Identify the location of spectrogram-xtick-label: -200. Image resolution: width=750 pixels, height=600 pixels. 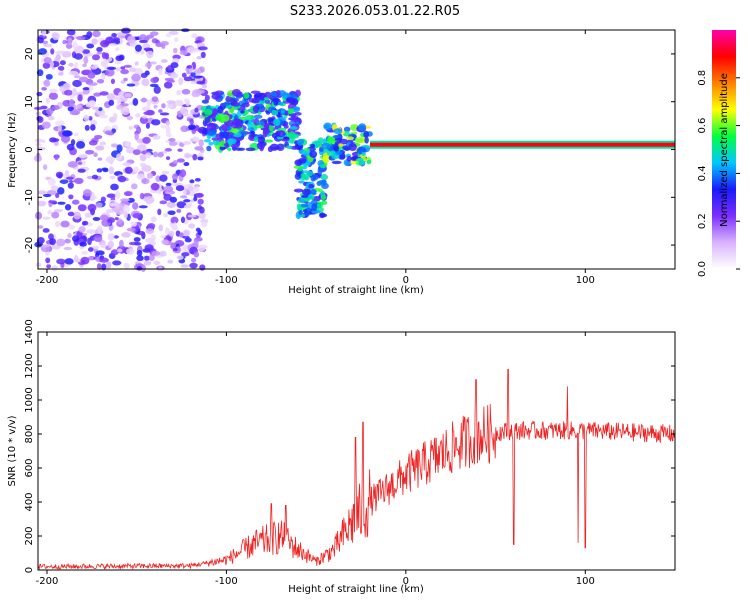
(47, 280).